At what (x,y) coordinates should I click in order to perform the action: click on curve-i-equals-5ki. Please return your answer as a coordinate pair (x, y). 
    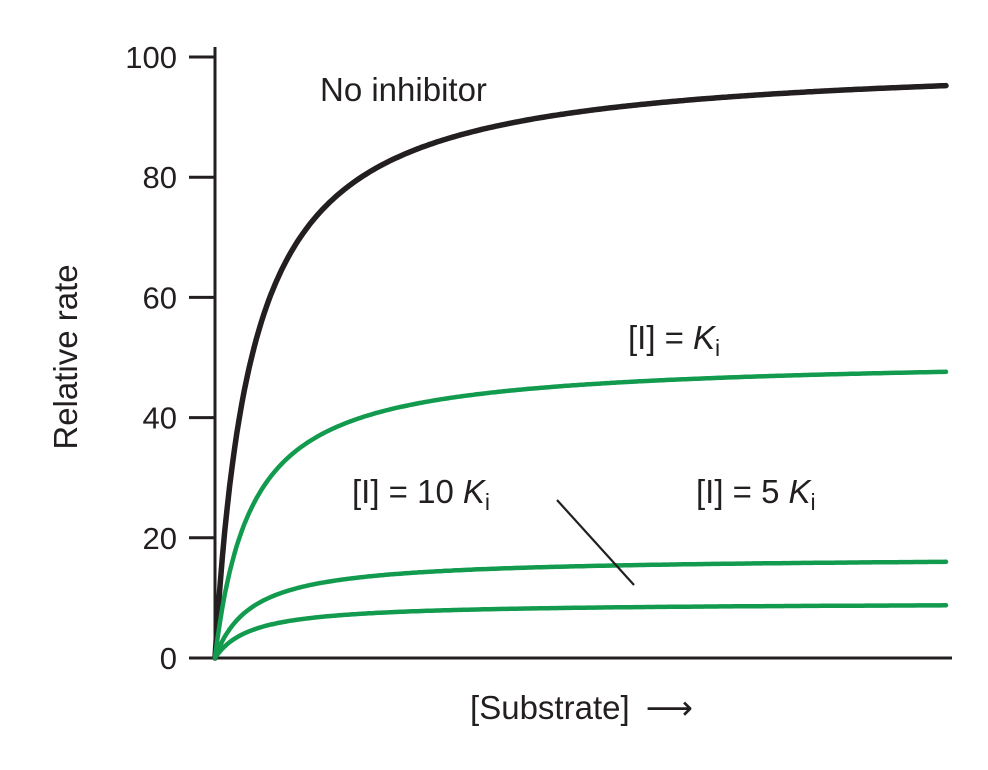
    Looking at the image, I should click on (580, 610).